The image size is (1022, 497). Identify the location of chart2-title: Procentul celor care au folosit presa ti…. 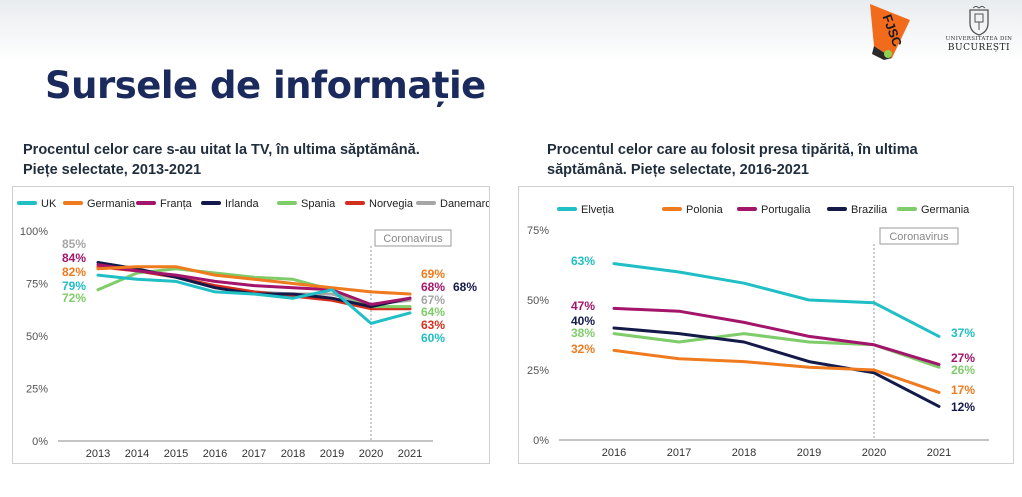
(782, 160).